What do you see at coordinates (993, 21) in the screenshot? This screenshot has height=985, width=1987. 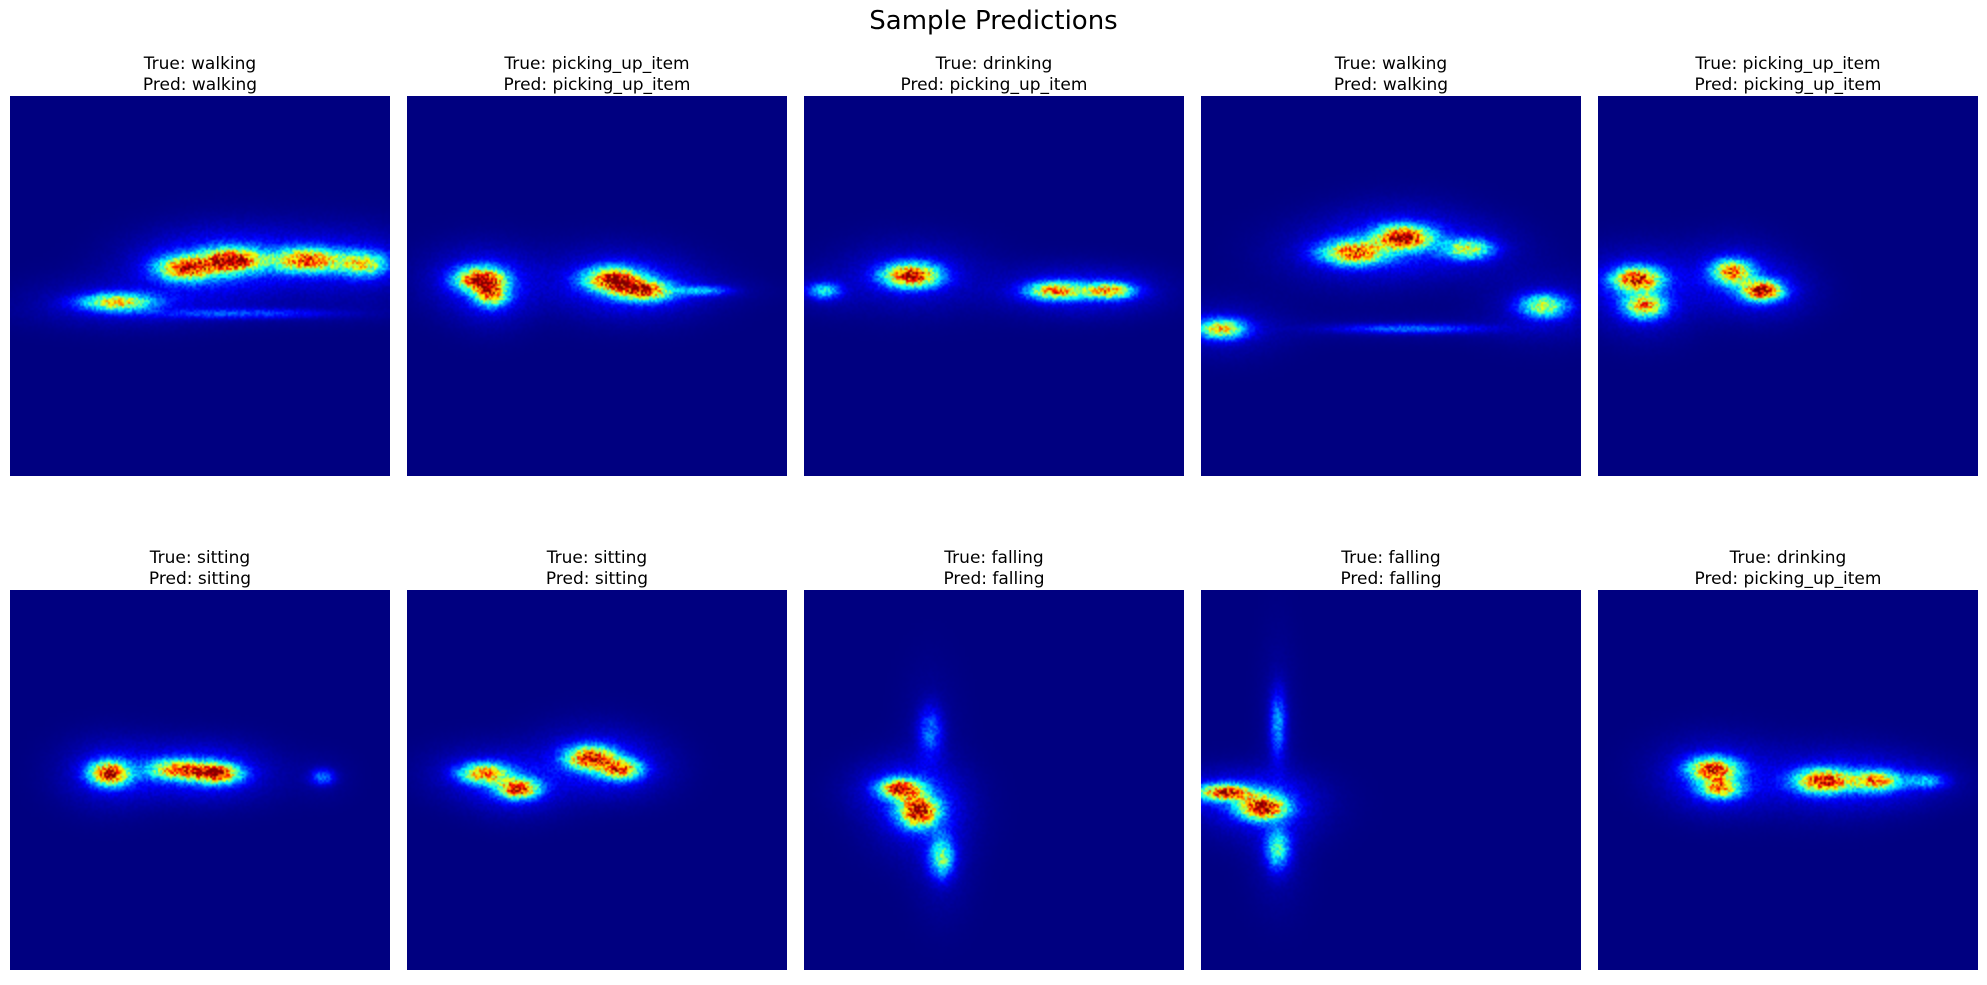 I see `figure-title: Sample Predictions` at bounding box center [993, 21].